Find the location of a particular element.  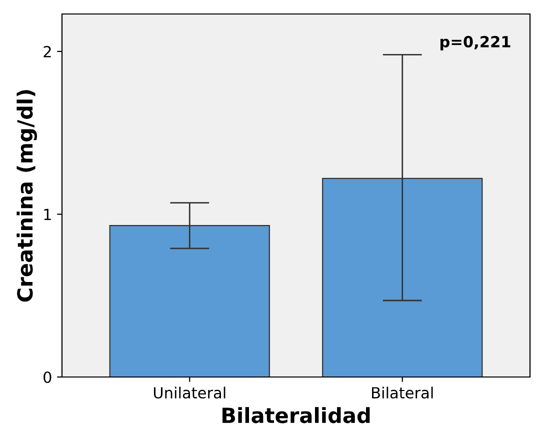

y-tick-label: 2 is located at coordinates (47, 52).